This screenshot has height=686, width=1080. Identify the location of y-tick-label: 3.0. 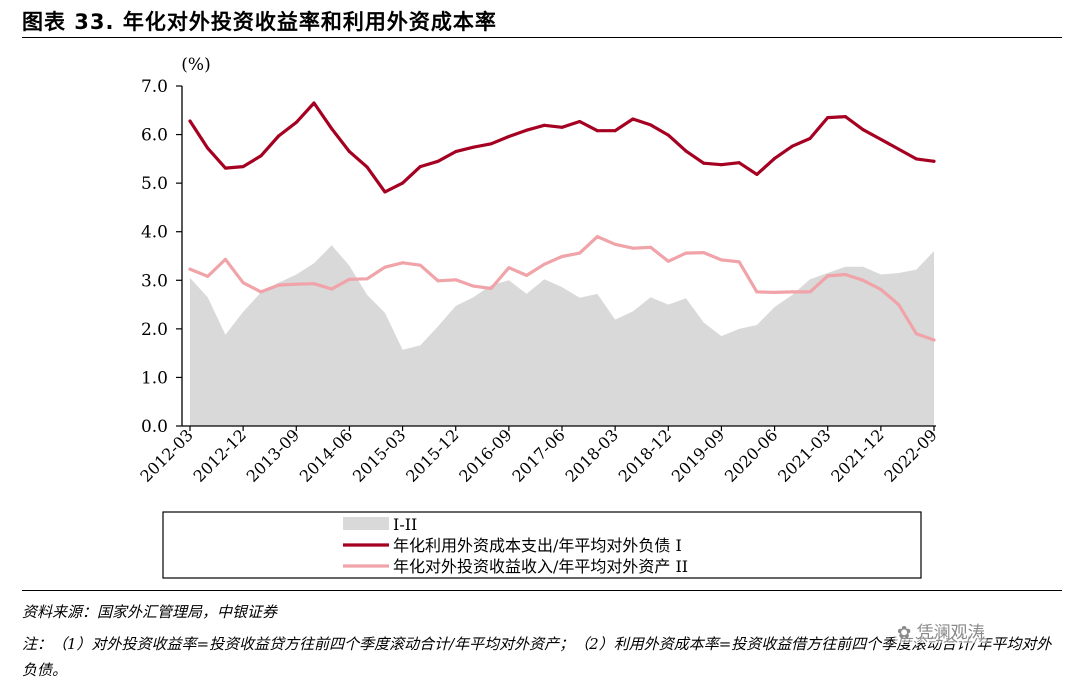
(154, 281).